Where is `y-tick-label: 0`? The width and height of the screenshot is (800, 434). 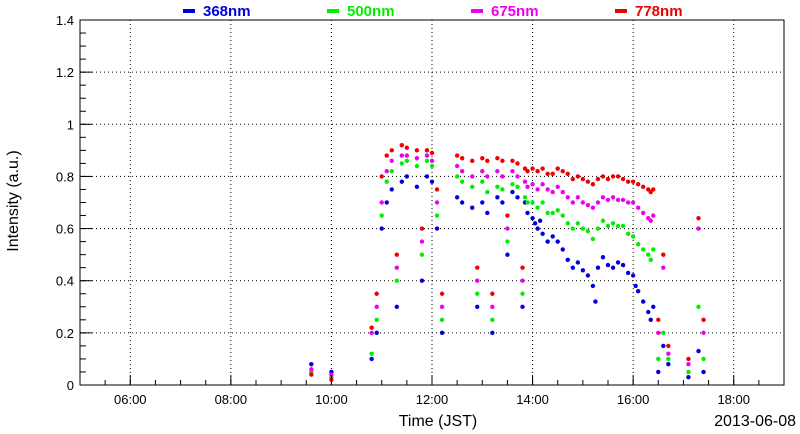
y-tick-label: 0 is located at coordinates (70, 385).